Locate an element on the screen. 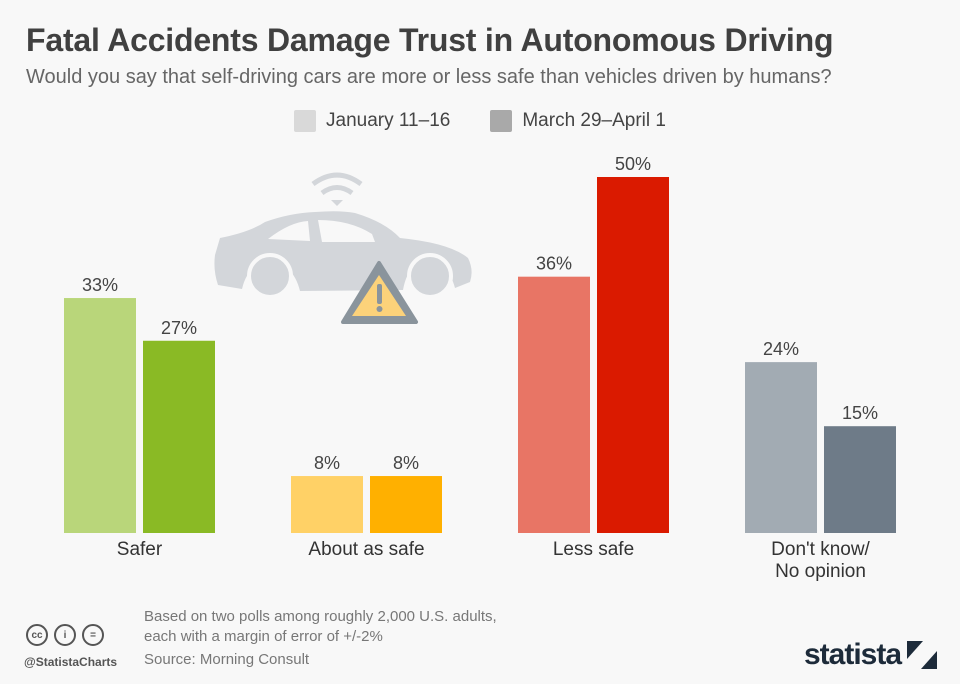  category-label: Don't know/No opinion is located at coordinates (820, 560).